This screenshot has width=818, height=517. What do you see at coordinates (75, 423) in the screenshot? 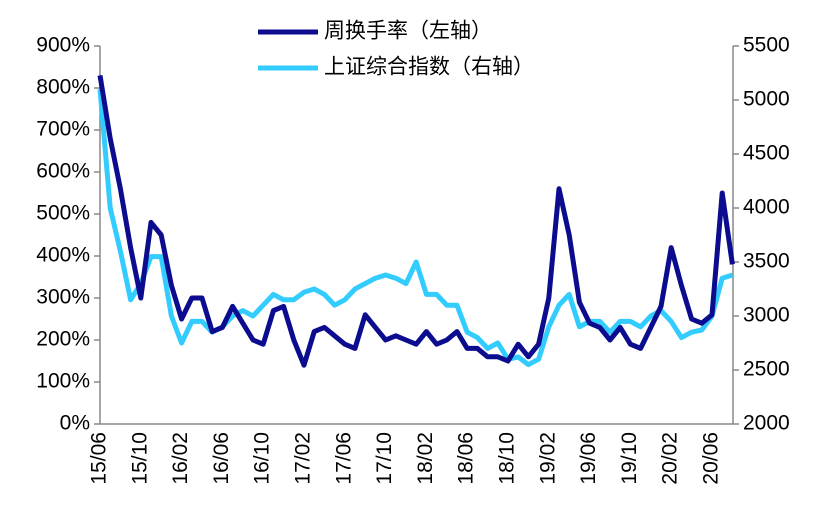
I see `y-tick-label: 0%` at bounding box center [75, 423].